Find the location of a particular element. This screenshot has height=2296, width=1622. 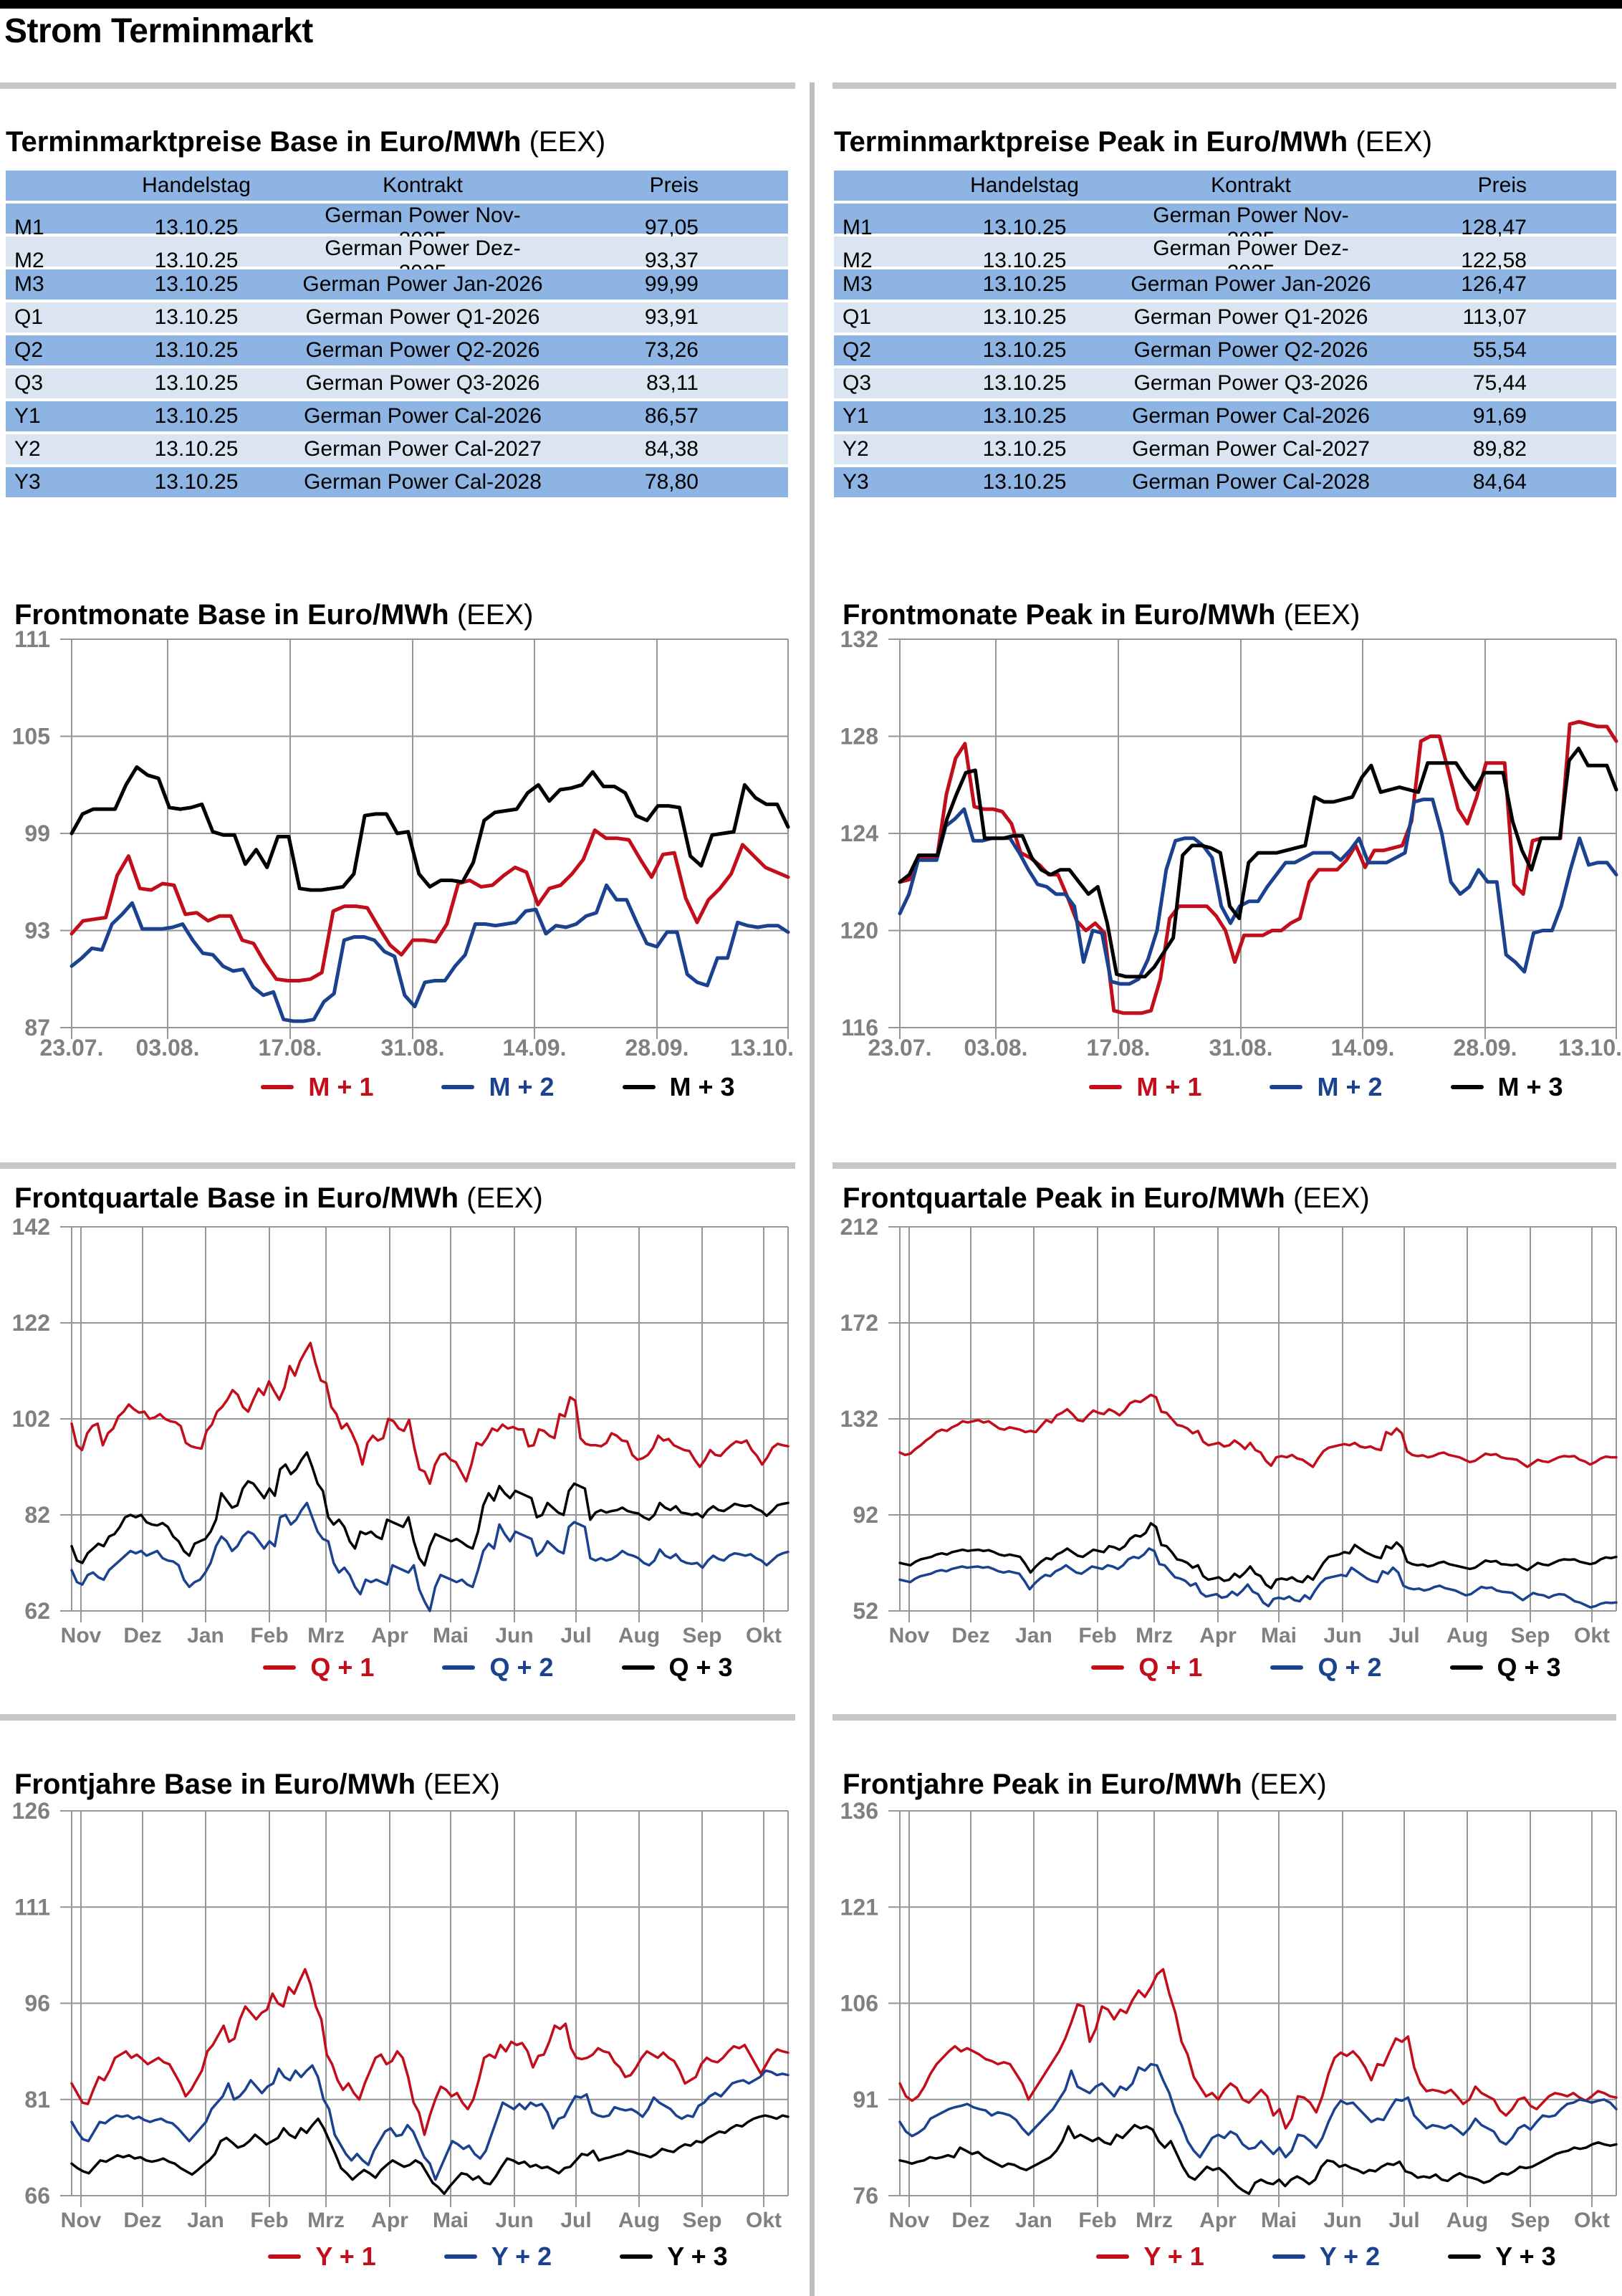

svg-text: Jun is located at coordinates (514, 2220).